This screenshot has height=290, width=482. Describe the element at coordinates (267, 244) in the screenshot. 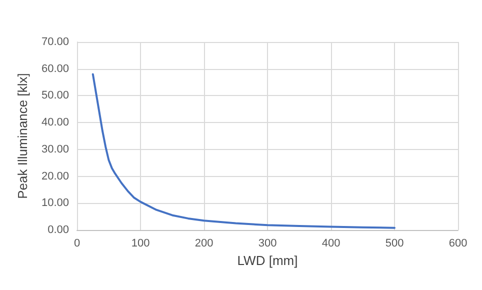

I see `x-tick-label: 300` at that location.